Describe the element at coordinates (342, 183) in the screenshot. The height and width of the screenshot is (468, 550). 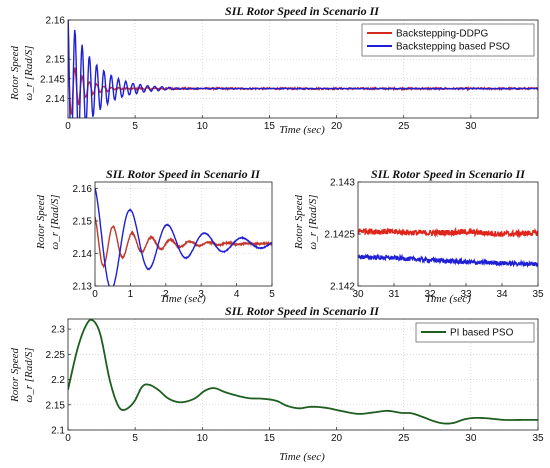
I see `midright-ytick-label: 2.143` at that location.